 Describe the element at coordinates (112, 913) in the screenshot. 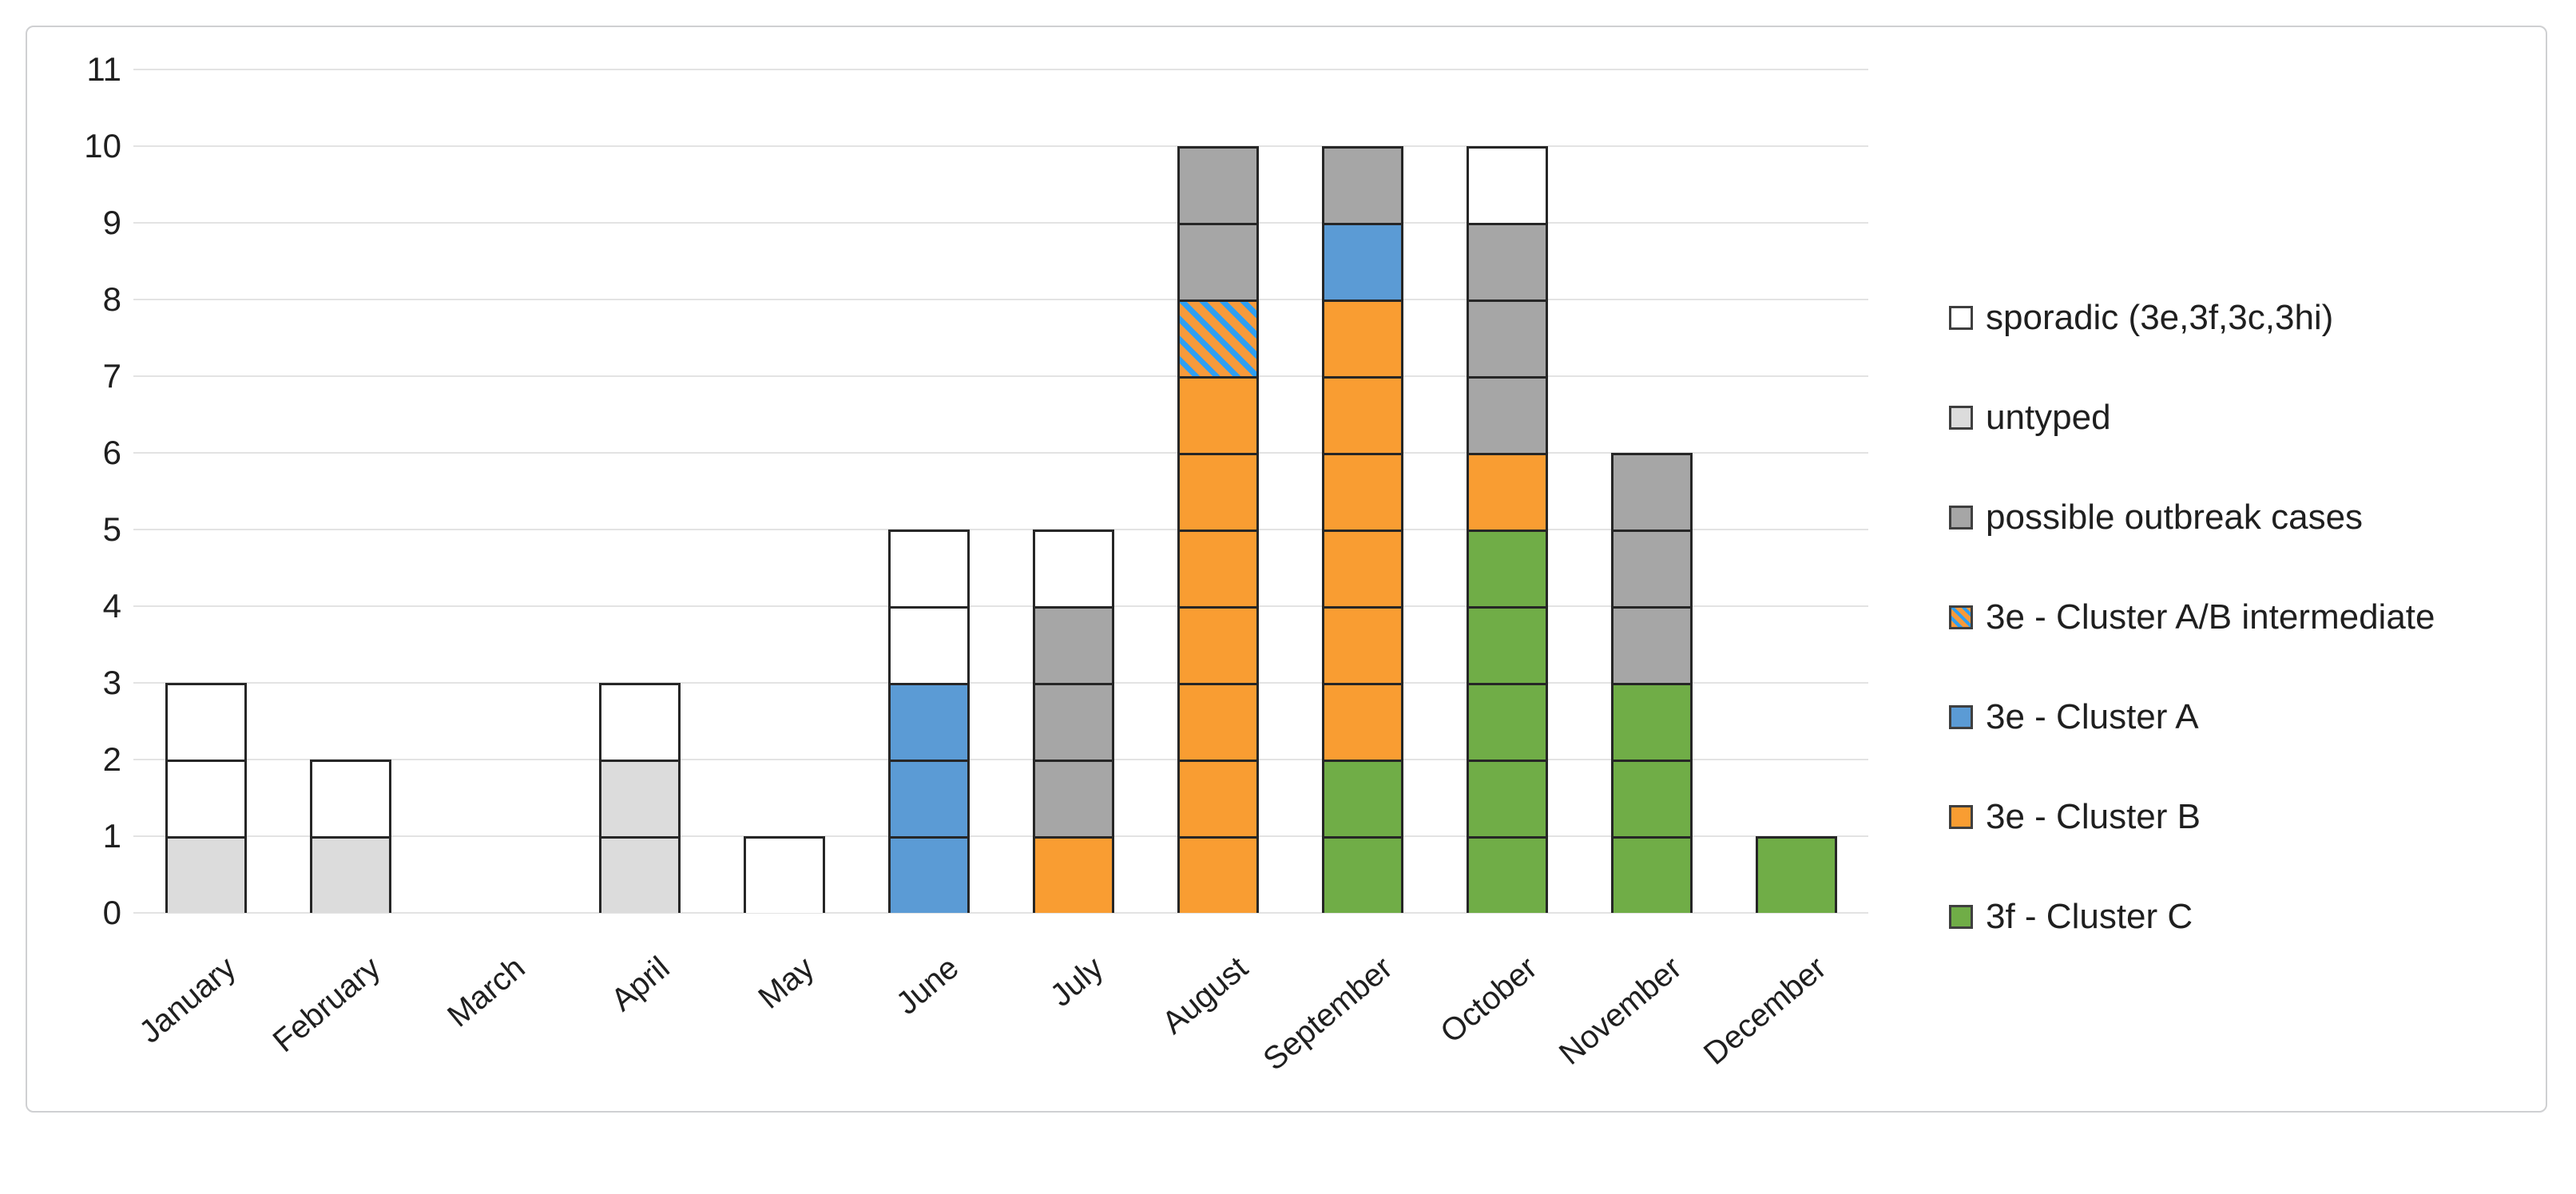

I see `y-tick-label-0: 0` at that location.